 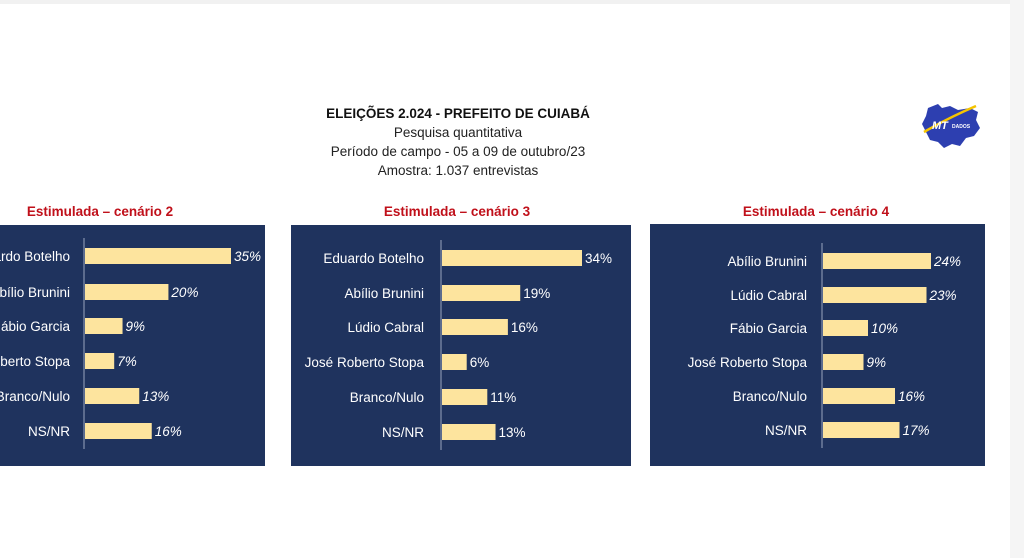 What do you see at coordinates (598, 258) in the screenshot?
I see `value-label: 34%` at bounding box center [598, 258].